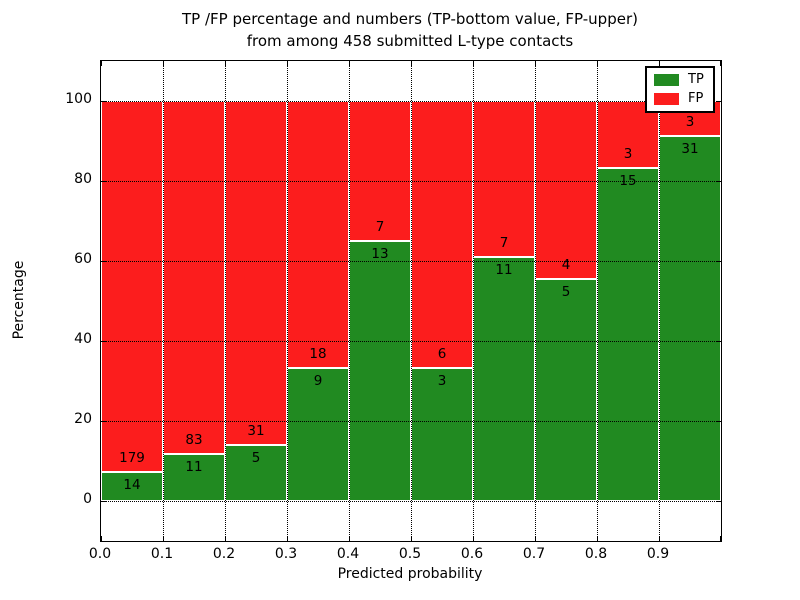 This screenshot has width=800, height=600. What do you see at coordinates (318, 380) in the screenshot?
I see `tp-count-label: 9` at bounding box center [318, 380].